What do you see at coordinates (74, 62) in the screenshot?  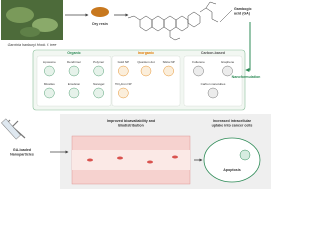 I see `item-label: Dendrimer` at bounding box center [74, 62].